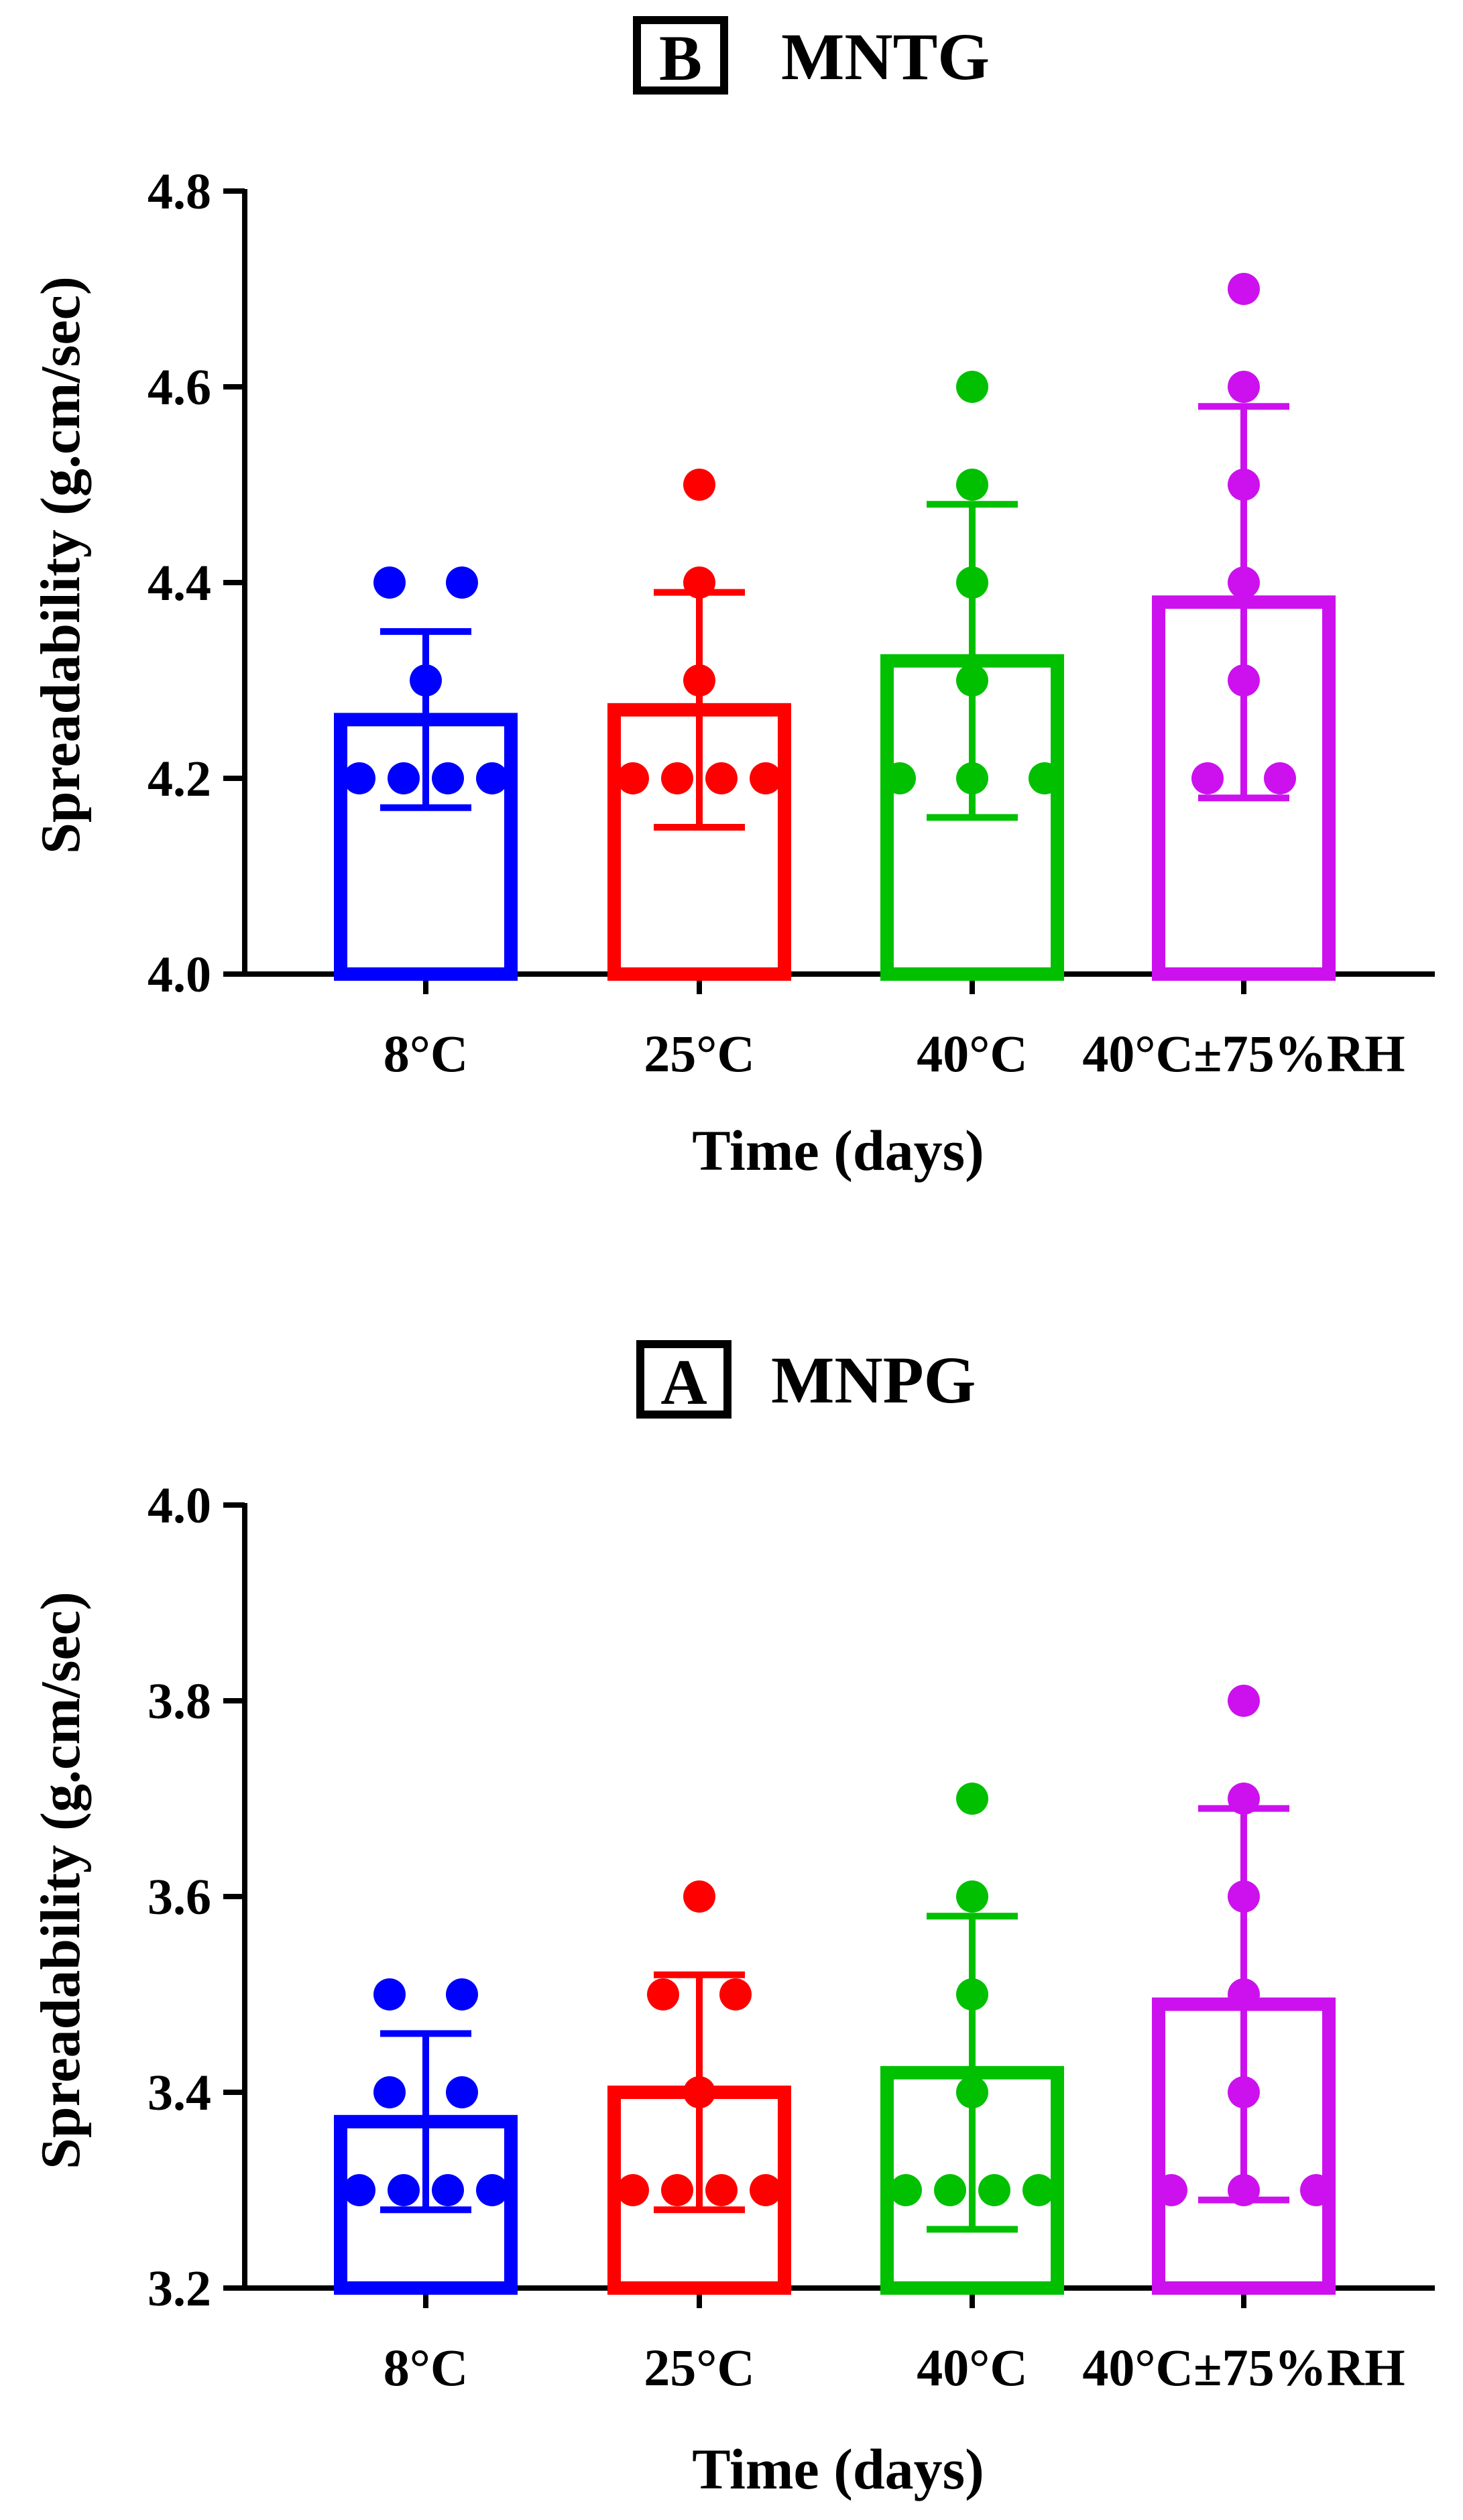 This screenshot has width=1463, height=2520. Describe the element at coordinates (179, 1897) in the screenshot. I see `y-tick-label: 3.6` at that location.